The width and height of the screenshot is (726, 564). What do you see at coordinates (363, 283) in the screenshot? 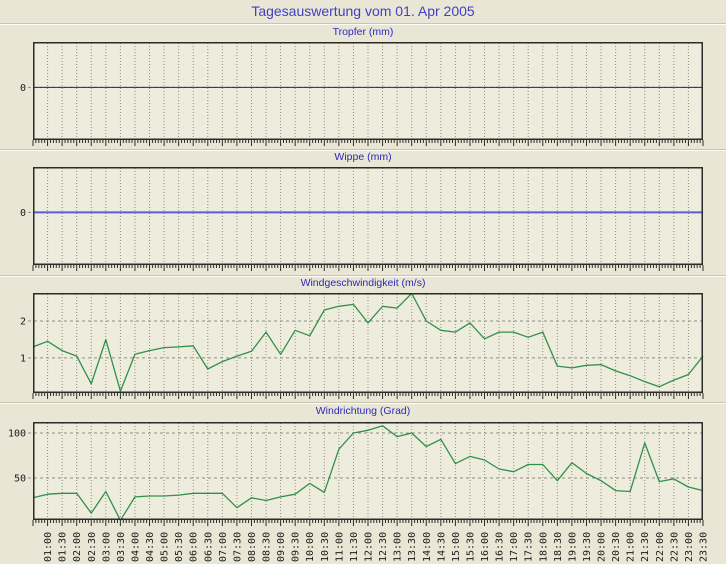
I see `chart-title-windgeschwindigkeit: Windgeschwindigkeit (m/s)` at bounding box center [363, 283].